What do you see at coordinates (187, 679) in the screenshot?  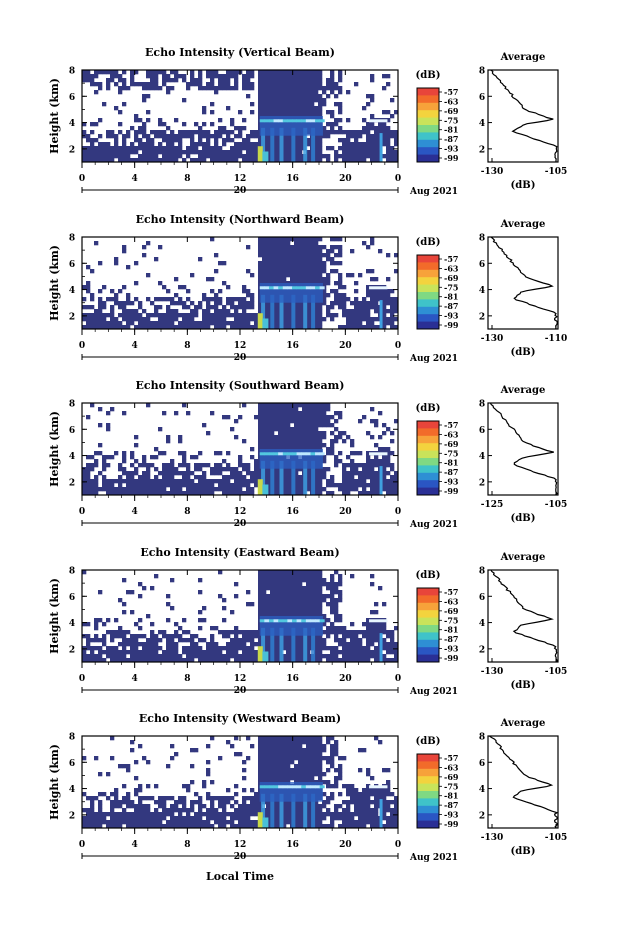 I see `x-tick-label: 8` at bounding box center [187, 679].